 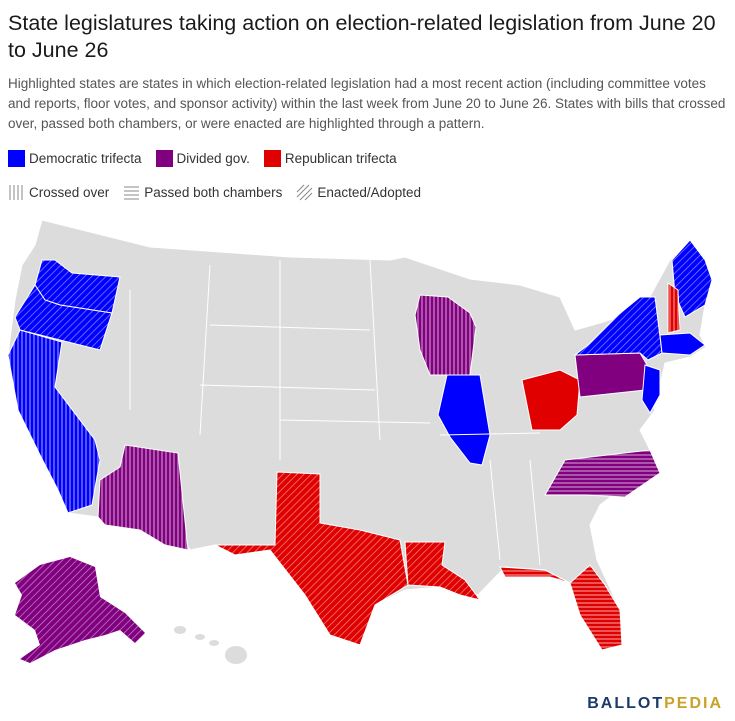 I want to click on state-or, so click(x=63, y=317).